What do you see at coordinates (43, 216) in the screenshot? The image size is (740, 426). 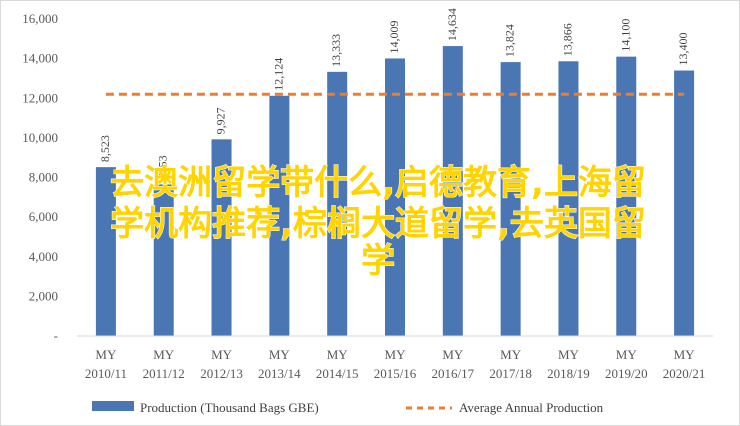 I see `y-tick-label: 6,000` at bounding box center [43, 216].